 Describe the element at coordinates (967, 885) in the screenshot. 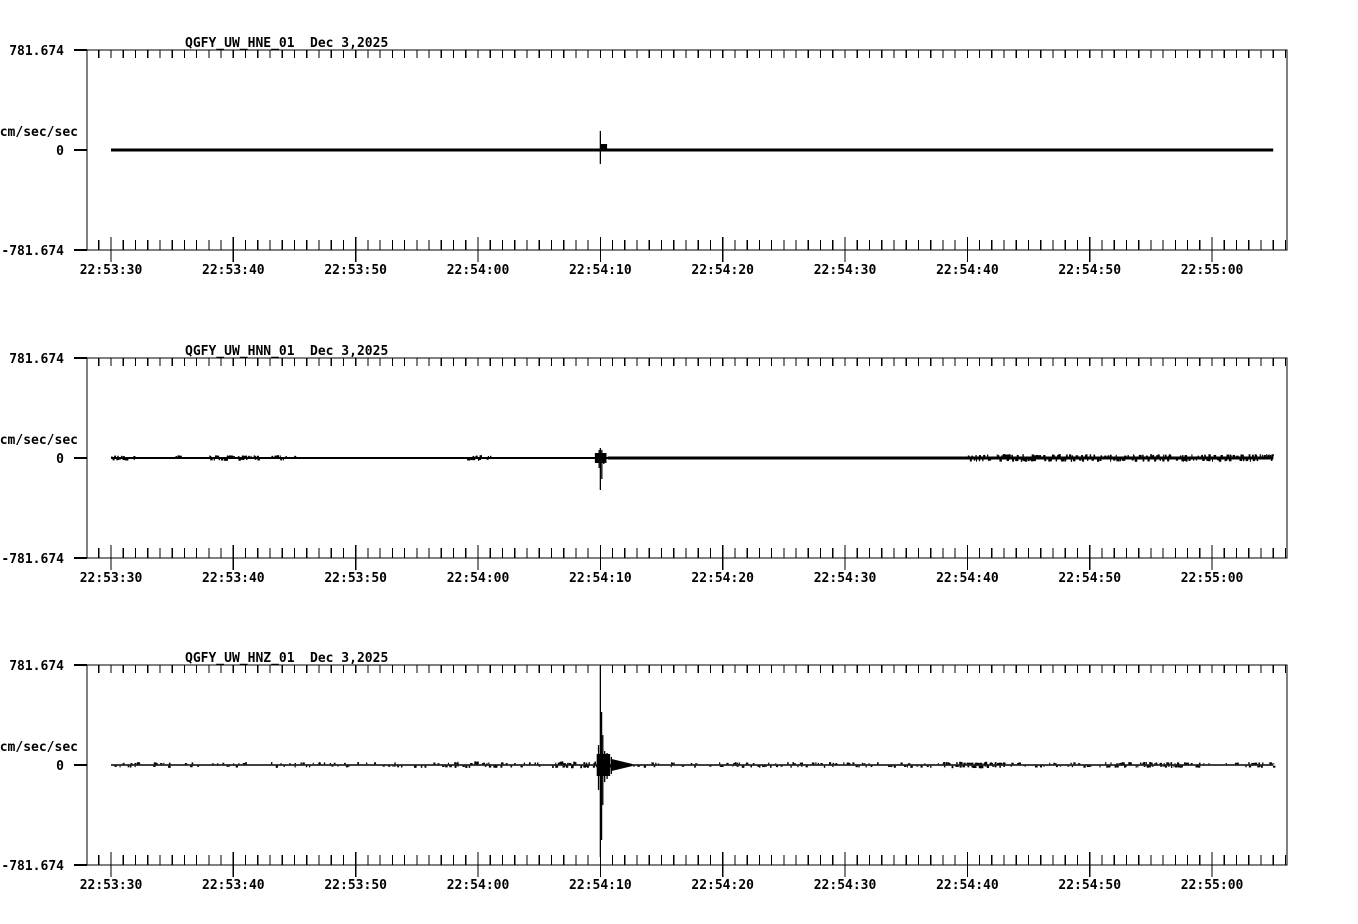

I see `x-tick-label: 22:54:40` at that location.